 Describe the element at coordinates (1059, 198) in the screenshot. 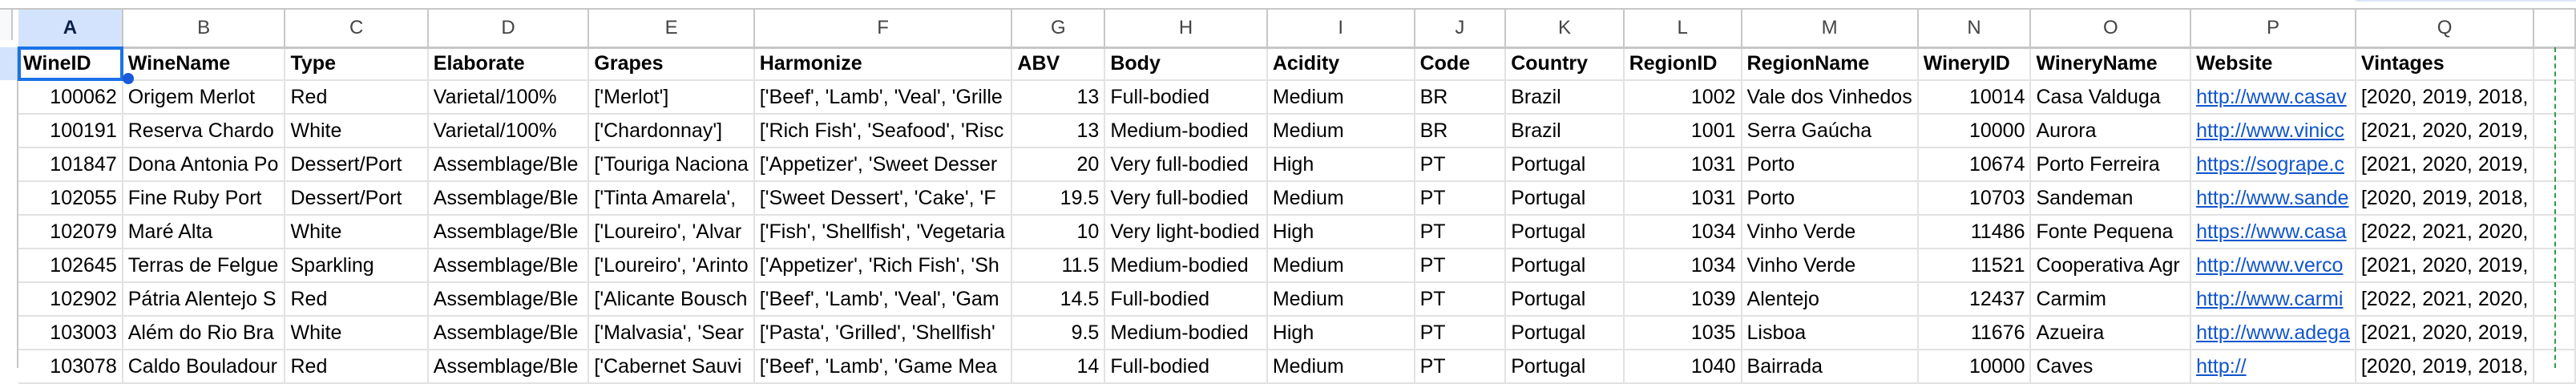

I see `cell: 19.5` at that location.